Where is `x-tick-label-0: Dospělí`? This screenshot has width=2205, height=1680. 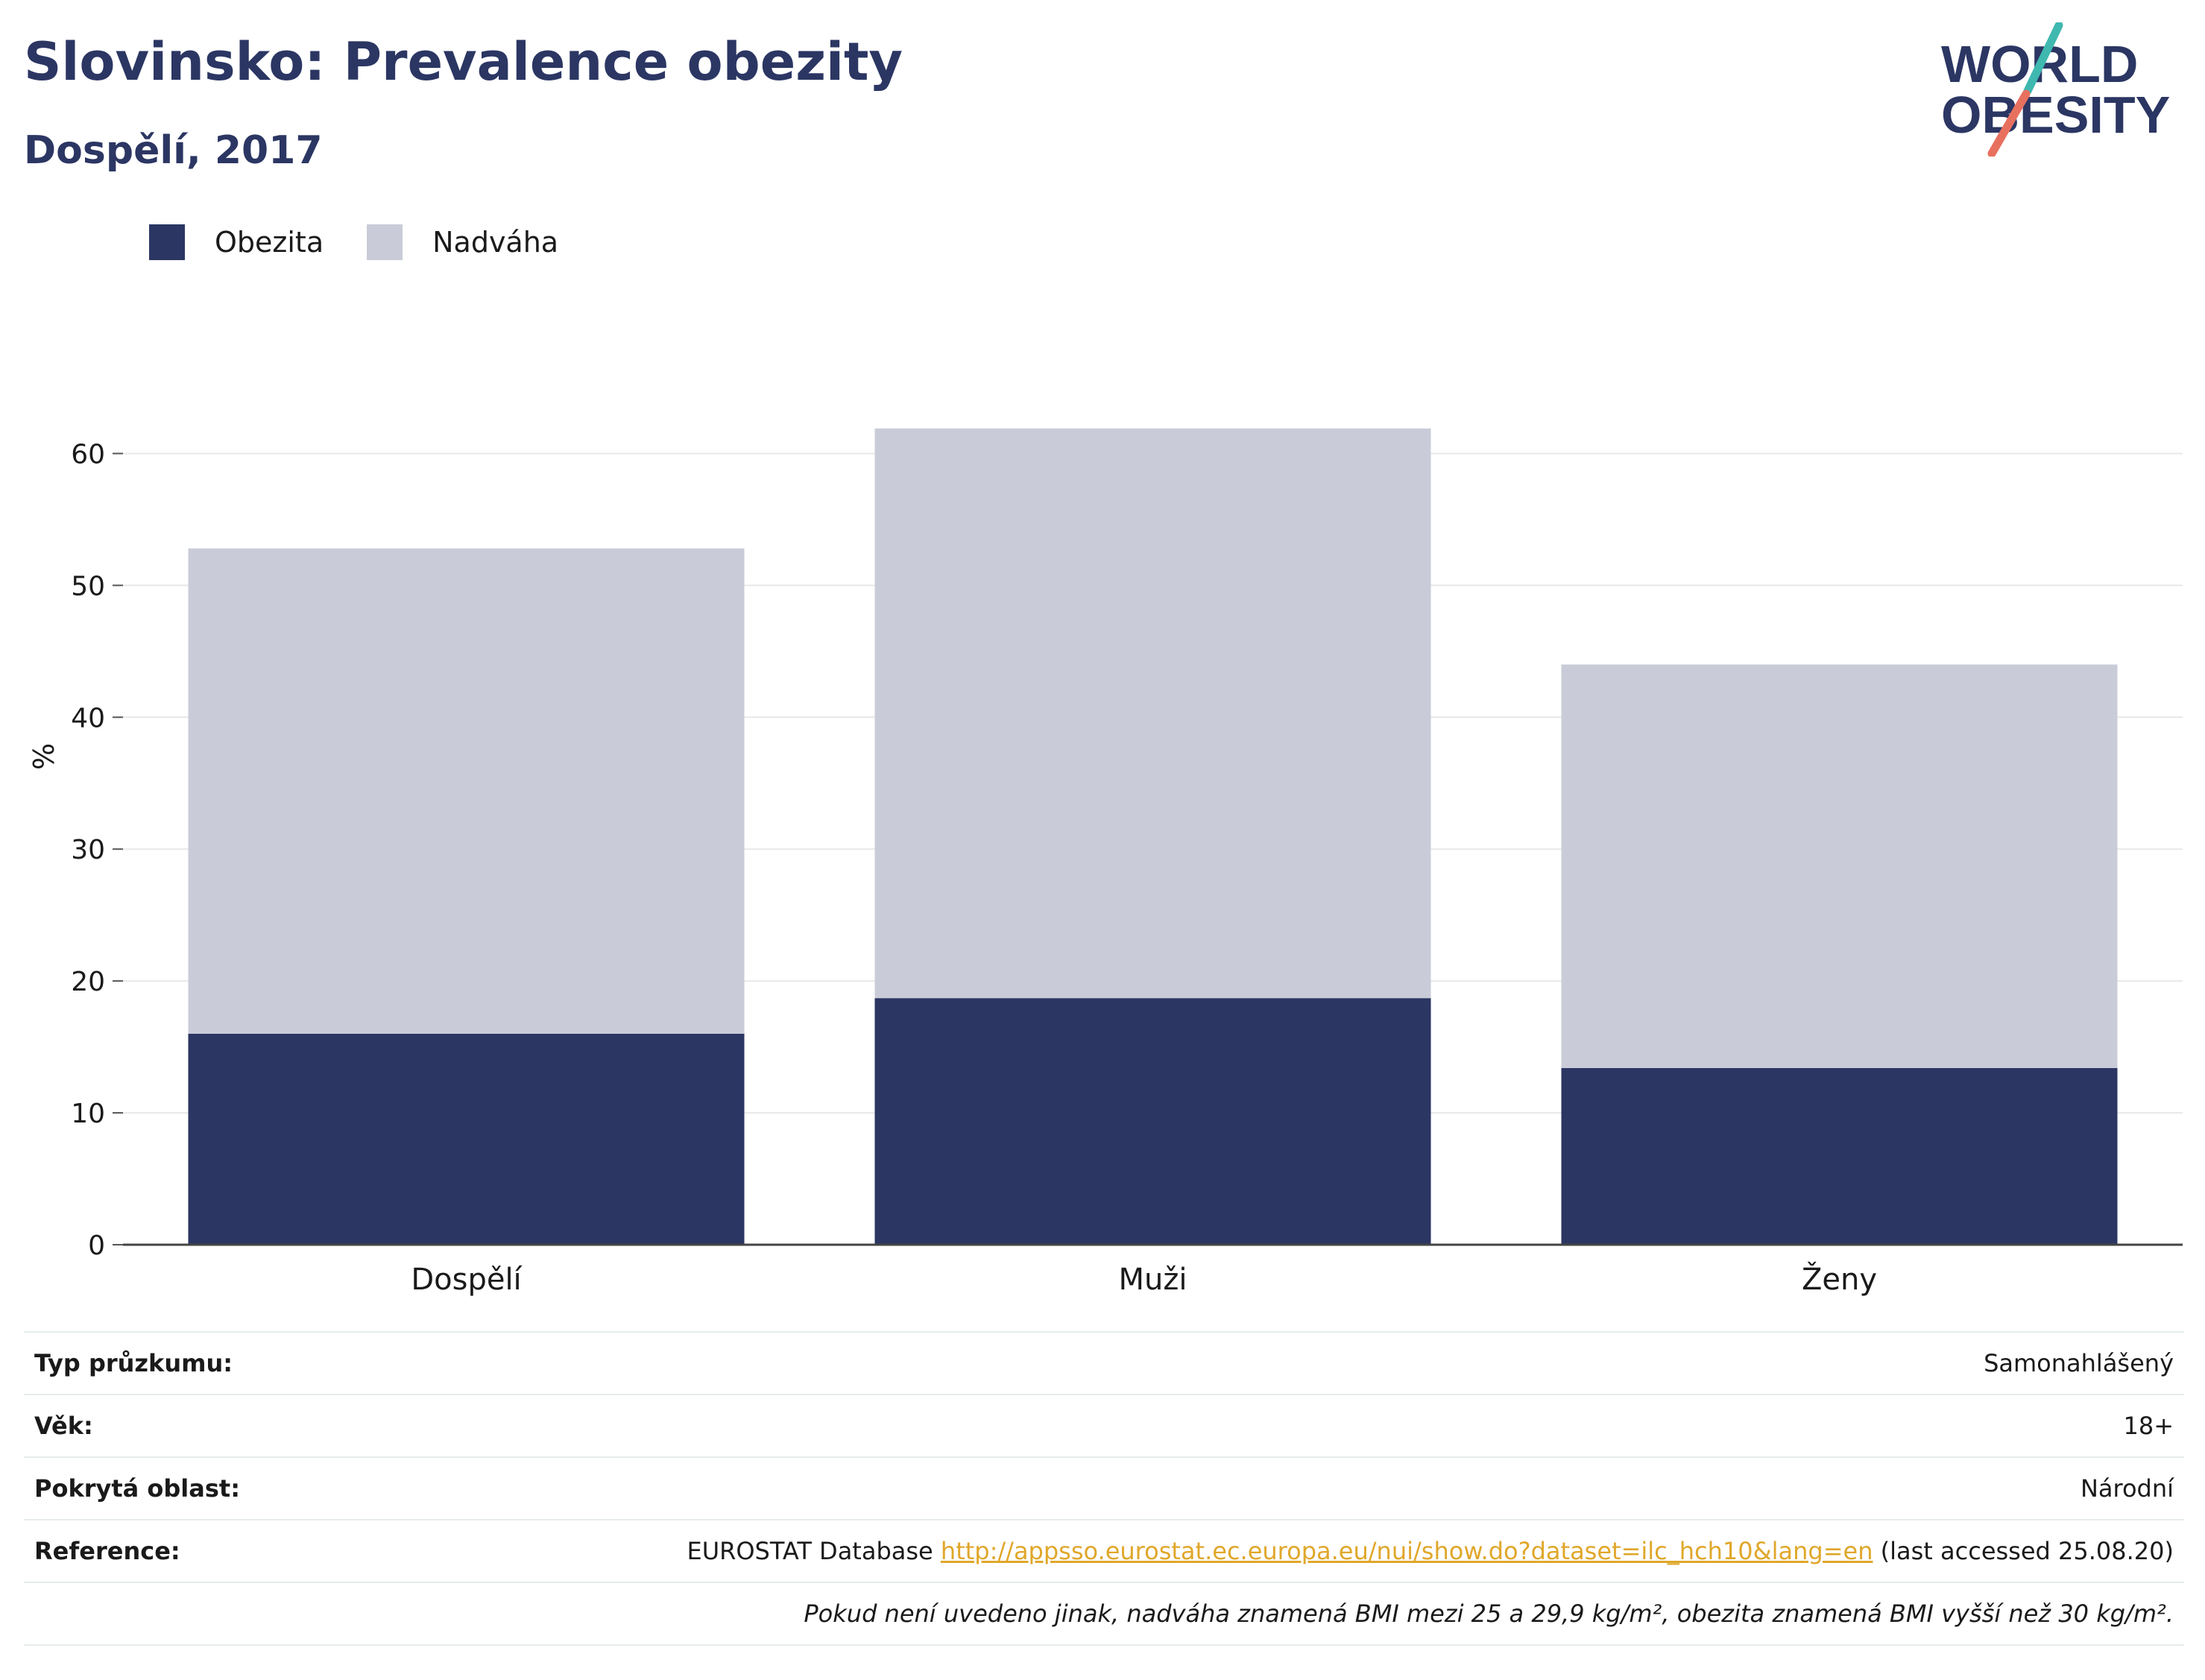 x-tick-label-0: Dospělí is located at coordinates (467, 1280).